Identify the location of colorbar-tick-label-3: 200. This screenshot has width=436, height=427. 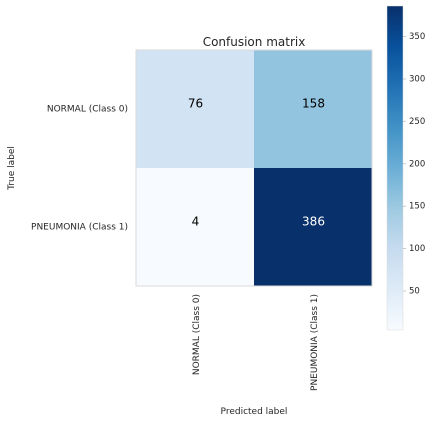
(417, 164).